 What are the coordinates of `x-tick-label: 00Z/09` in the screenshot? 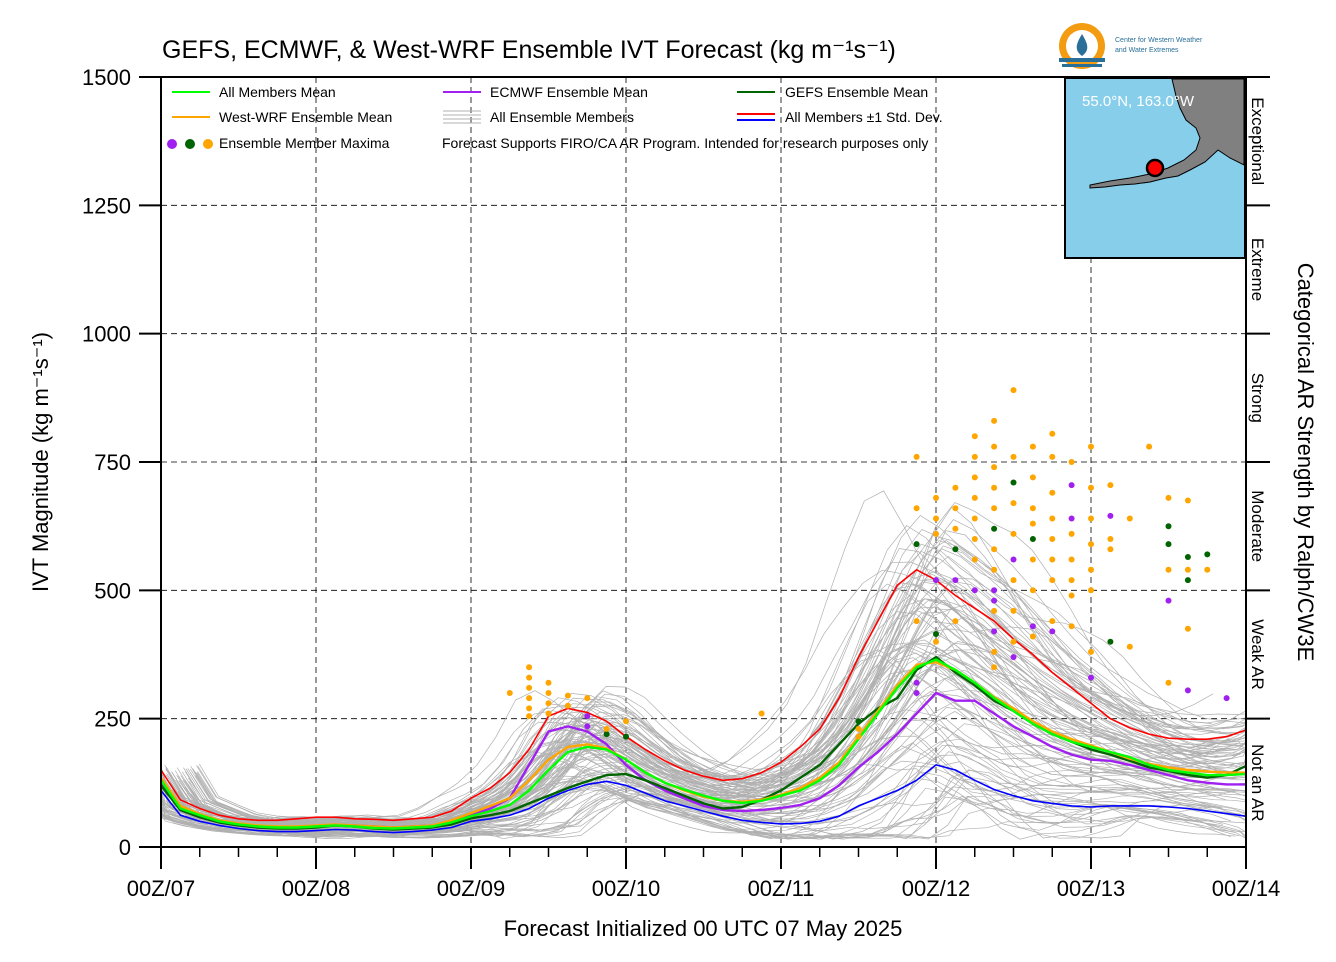 It's located at (471, 888).